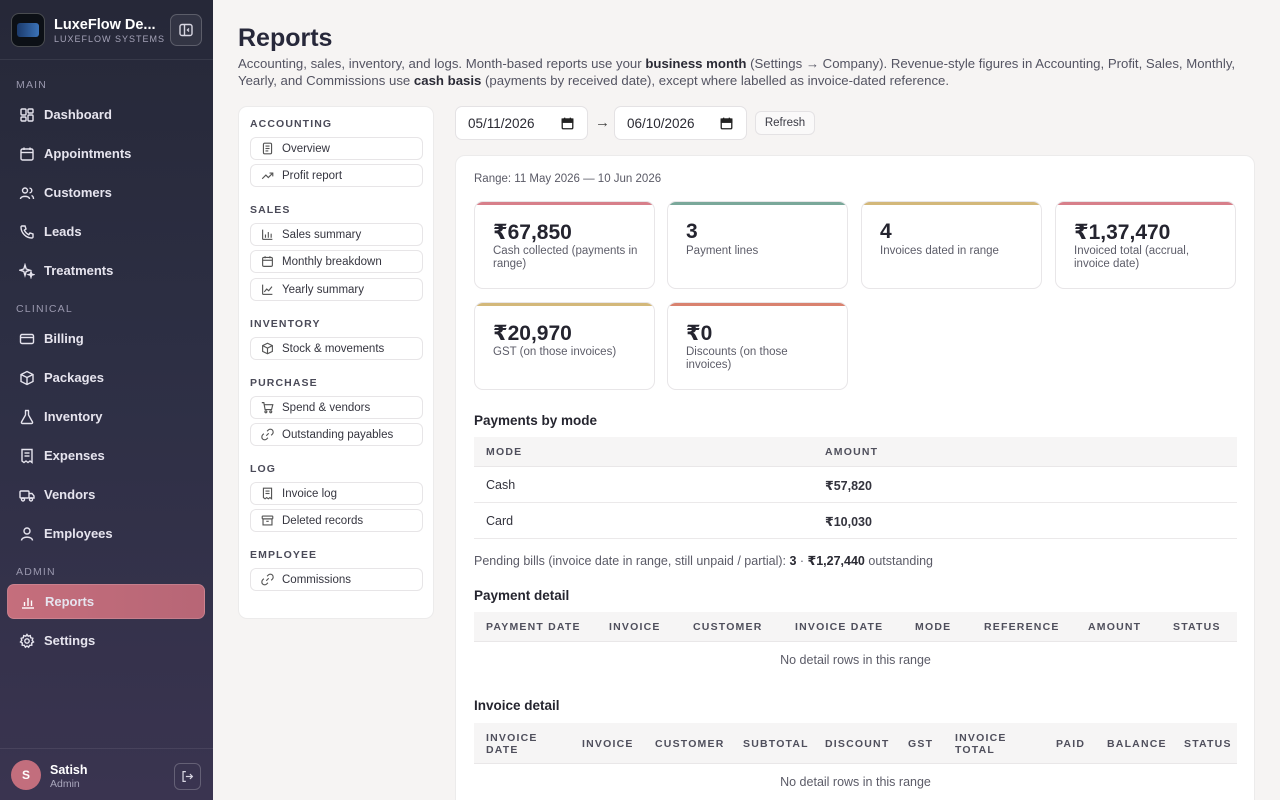 The image size is (1280, 800). What do you see at coordinates (267, 176) in the screenshot?
I see `trending-up-icon` at bounding box center [267, 176].